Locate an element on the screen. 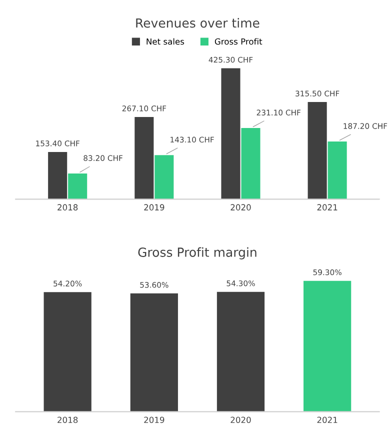 The image size is (391, 438). chart-title: Revenues over time is located at coordinates (198, 23).